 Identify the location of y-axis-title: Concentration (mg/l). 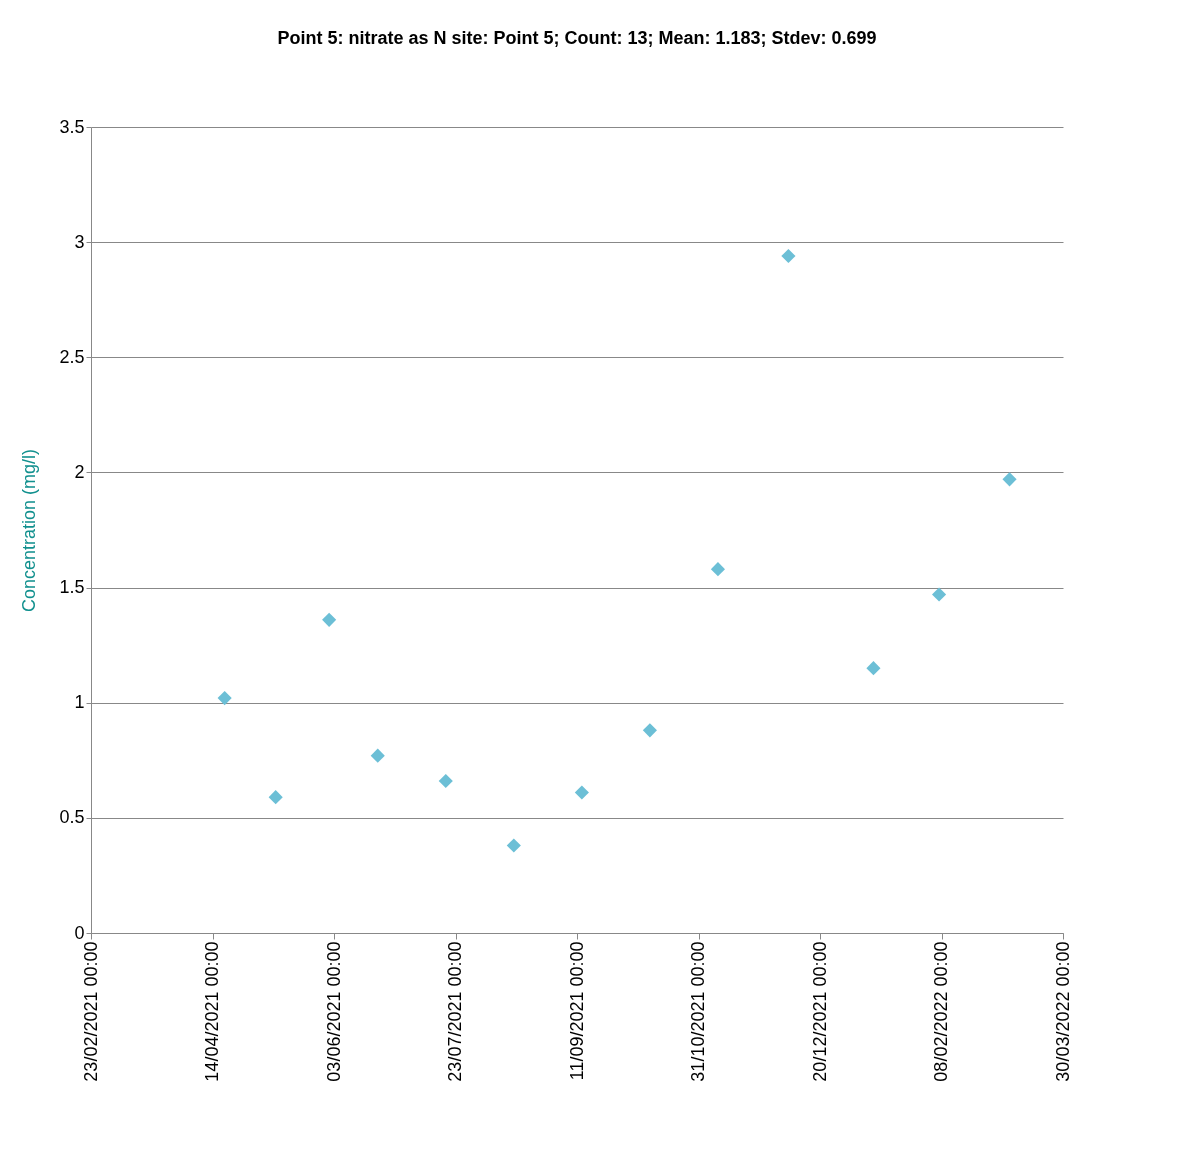
(29, 530).